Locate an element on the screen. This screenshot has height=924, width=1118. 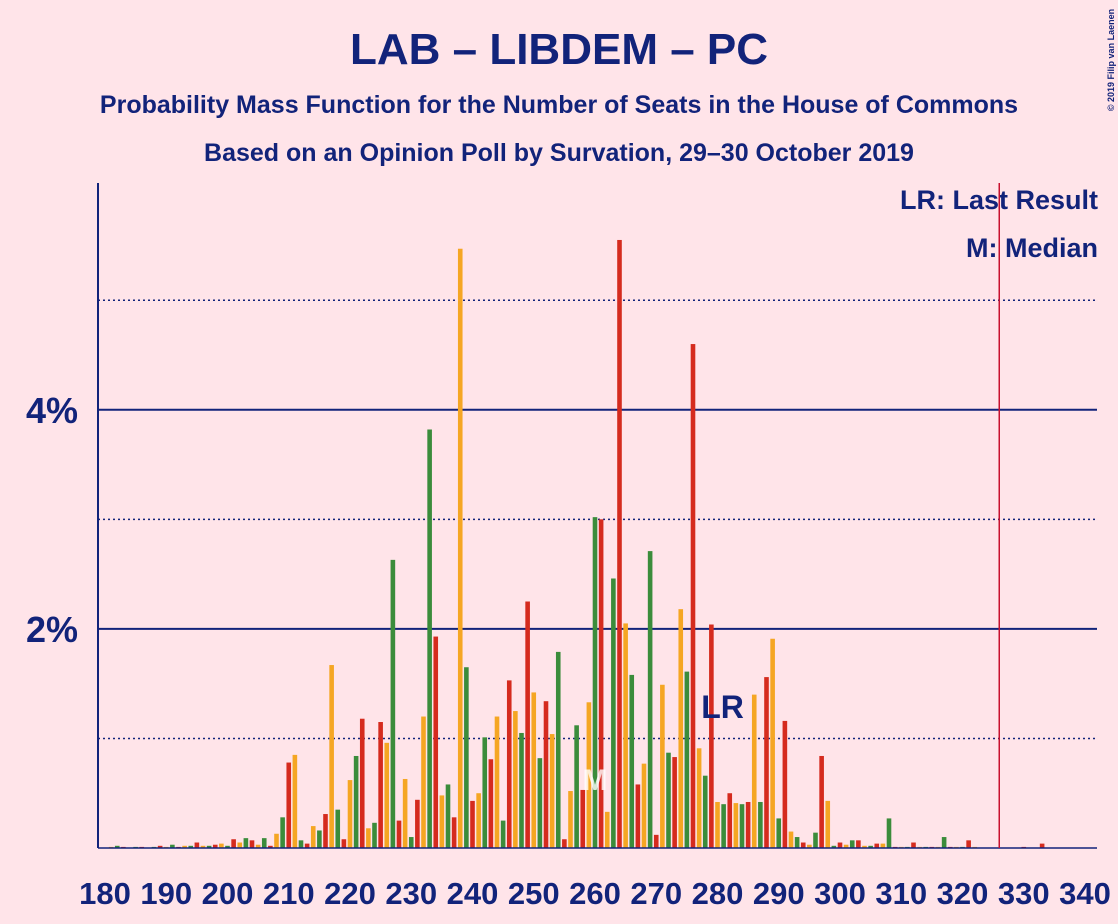
y-tick-label: 4% is located at coordinates (52, 410).